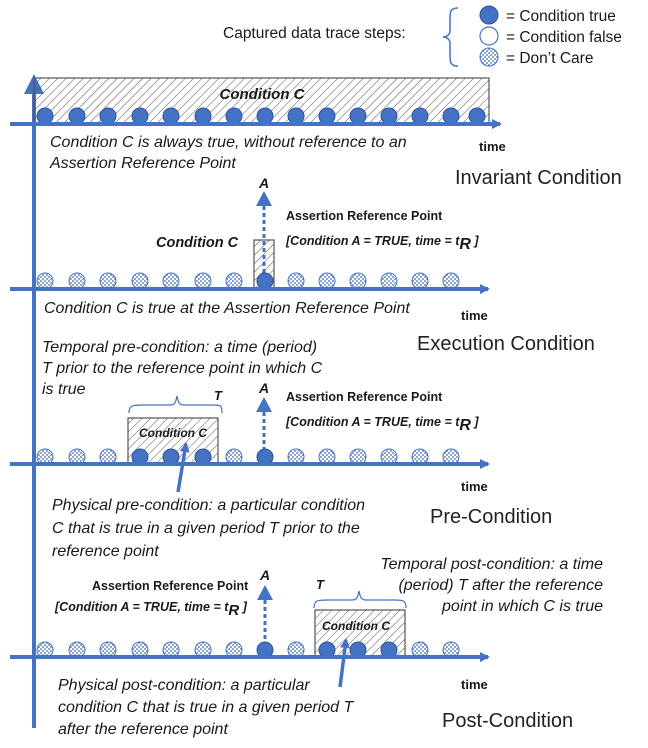 The image size is (648, 748). What do you see at coordinates (183, 467) in the screenshot?
I see `pre-pointer-arrow` at bounding box center [183, 467].